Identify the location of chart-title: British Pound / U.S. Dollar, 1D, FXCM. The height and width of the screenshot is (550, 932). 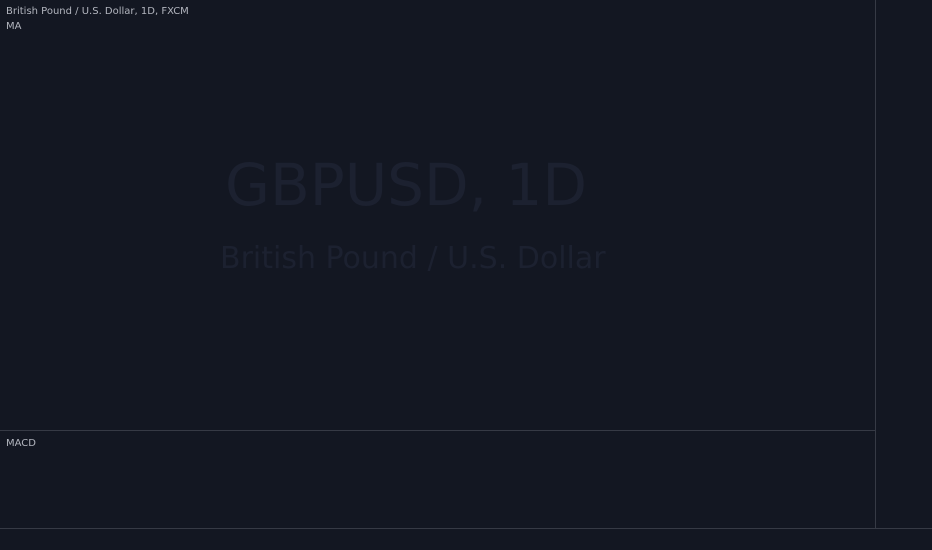
(97, 11).